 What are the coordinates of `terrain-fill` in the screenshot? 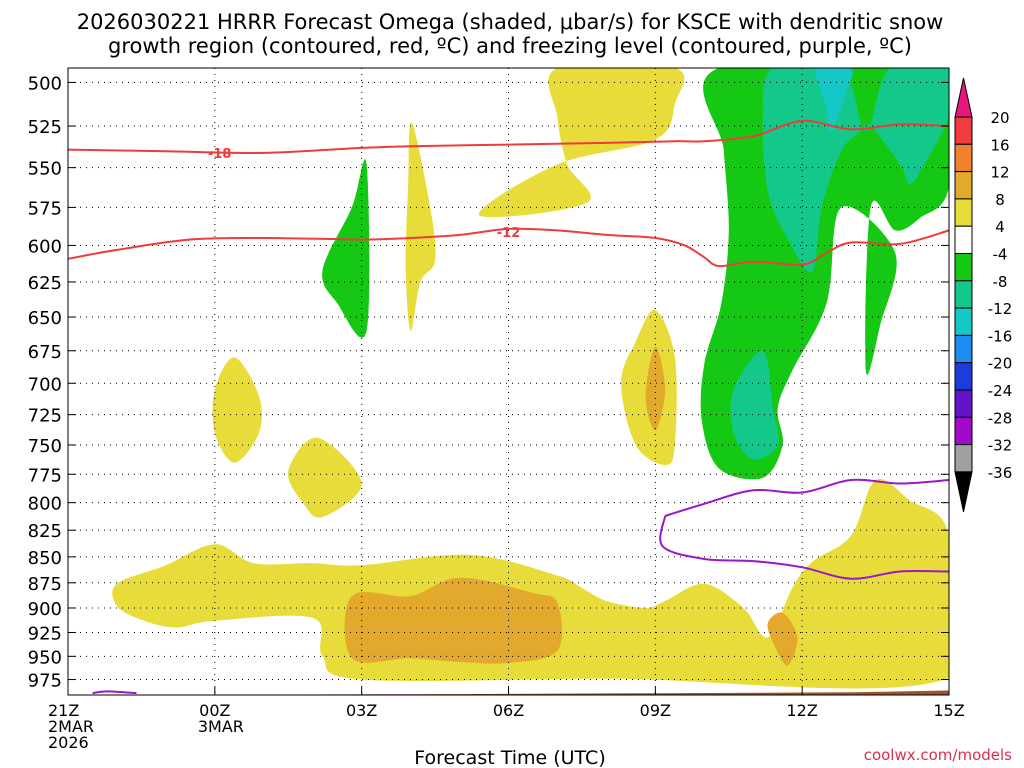 It's located at (508, 692).